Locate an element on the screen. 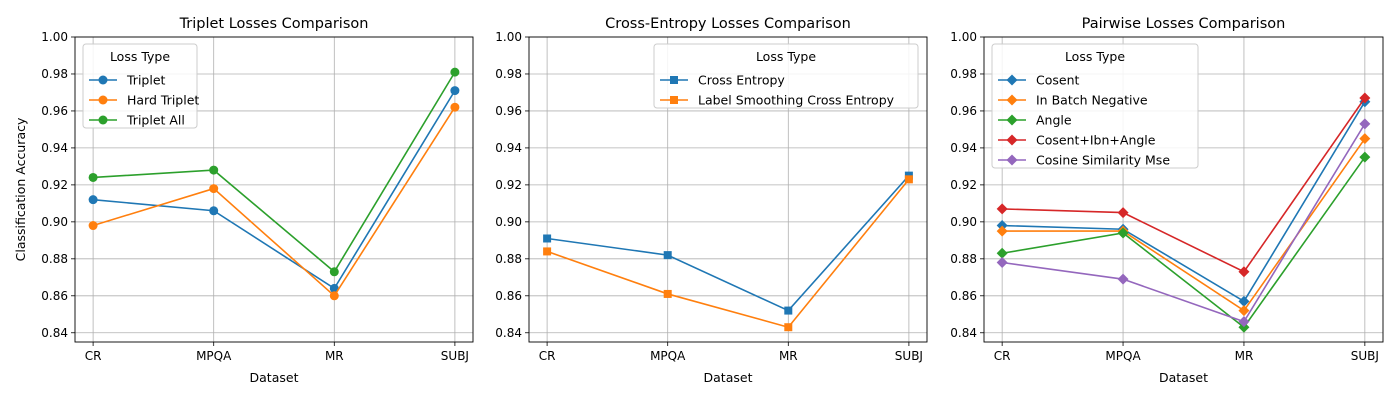 This screenshot has height=400, width=1400. chart-title: Triplet Losses Comparison is located at coordinates (274, 24).